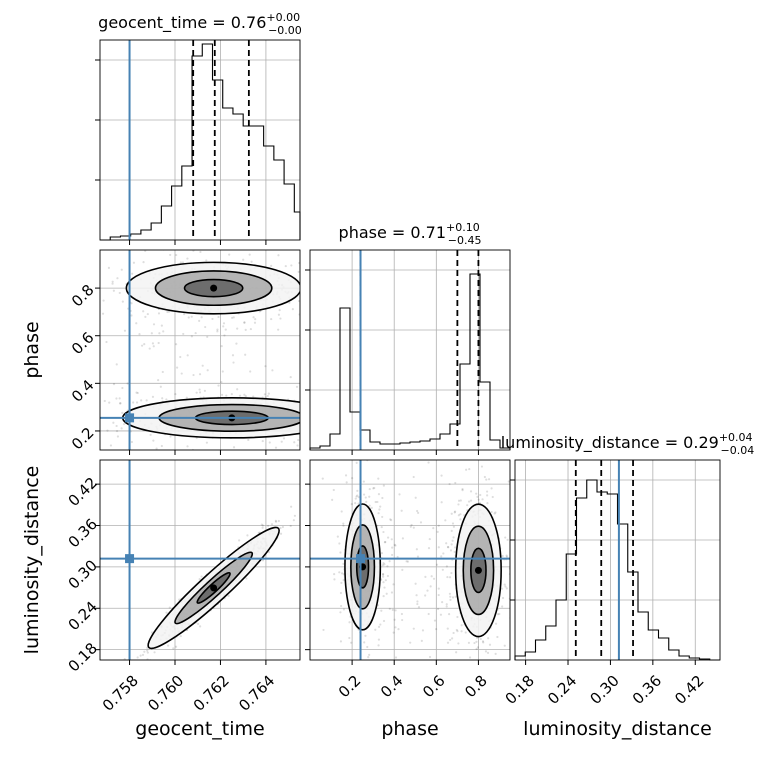  I want to click on contour-line, so click(213, 288).